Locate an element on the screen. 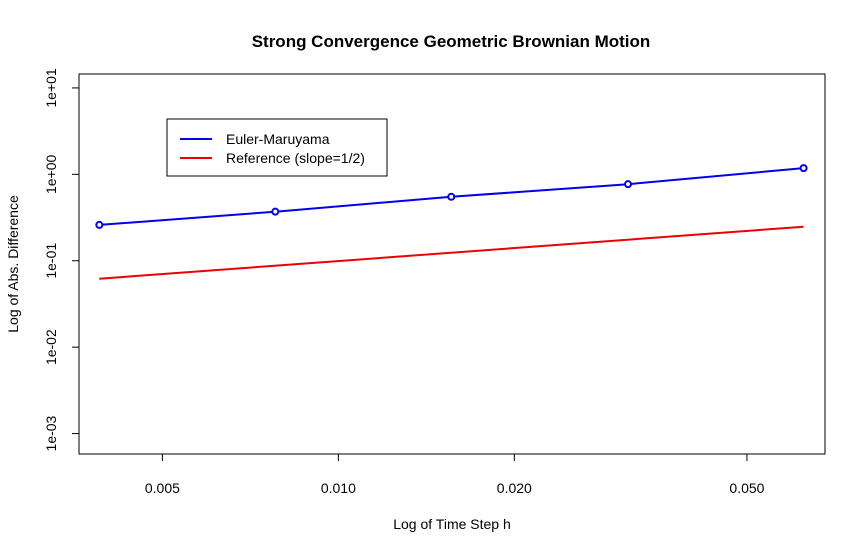  x-tick-label: 0.010 is located at coordinates (338, 488).